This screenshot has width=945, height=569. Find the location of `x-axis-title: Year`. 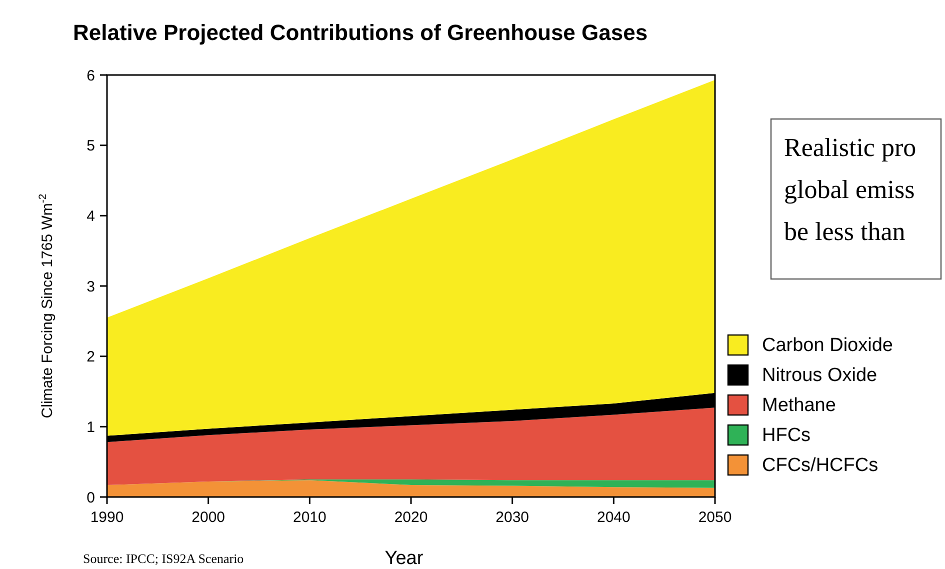

x-axis-title: Year is located at coordinates (404, 558).